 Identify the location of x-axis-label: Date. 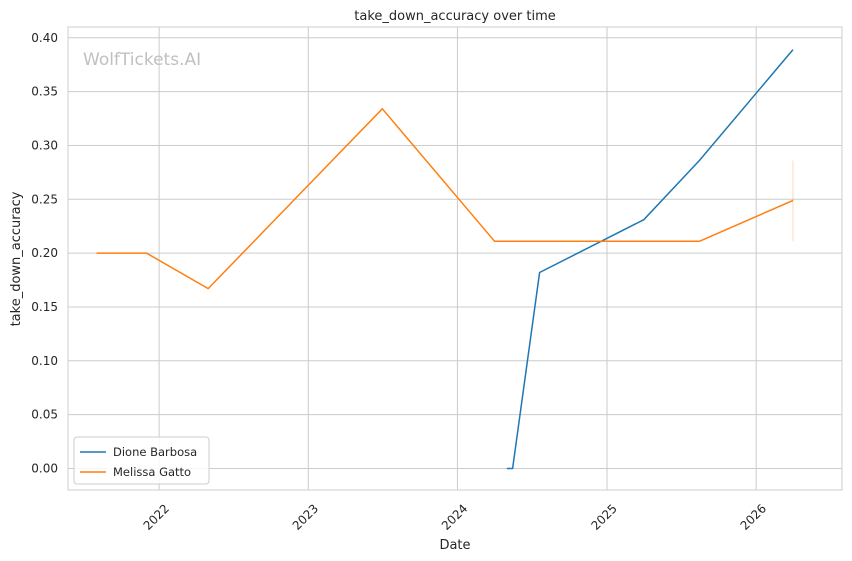
(454, 545).